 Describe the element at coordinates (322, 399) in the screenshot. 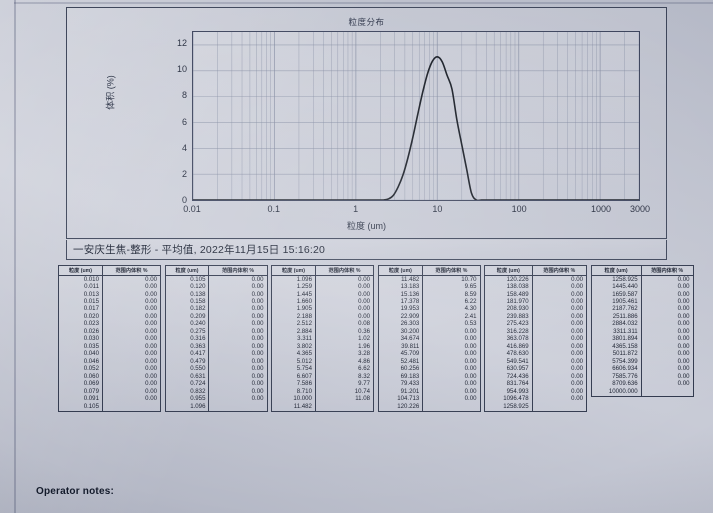

I see `table-row: 10.000 11.08` at that location.